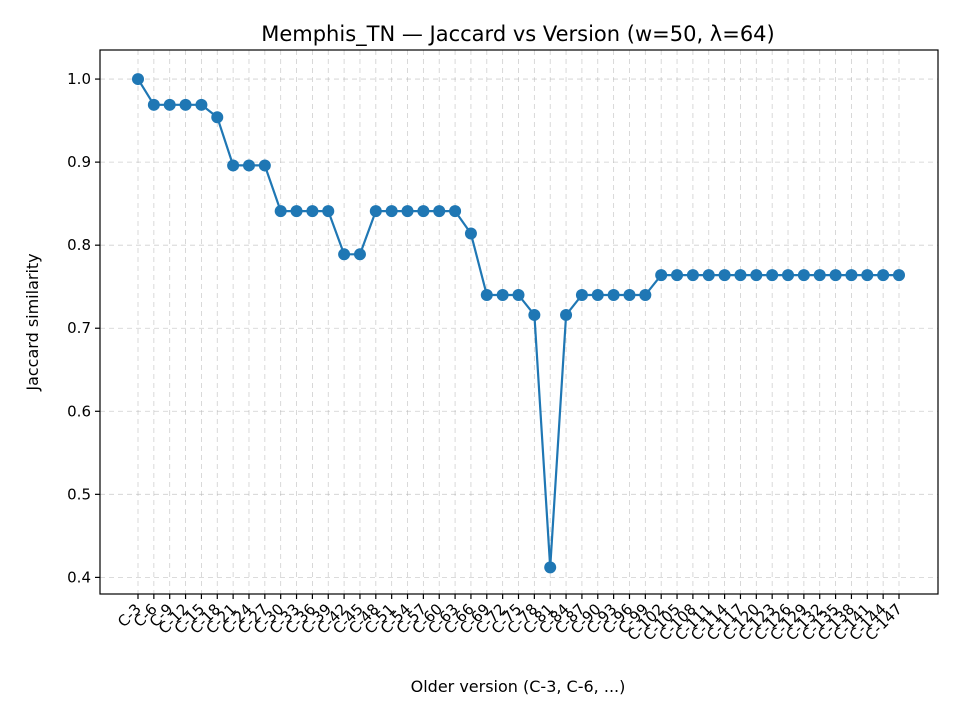 This screenshot has width=960, height=720. I want to click on y-axis: 0.4 0.5 0.6 0.7 0.8 0.9 1.0, so click(83, 328).